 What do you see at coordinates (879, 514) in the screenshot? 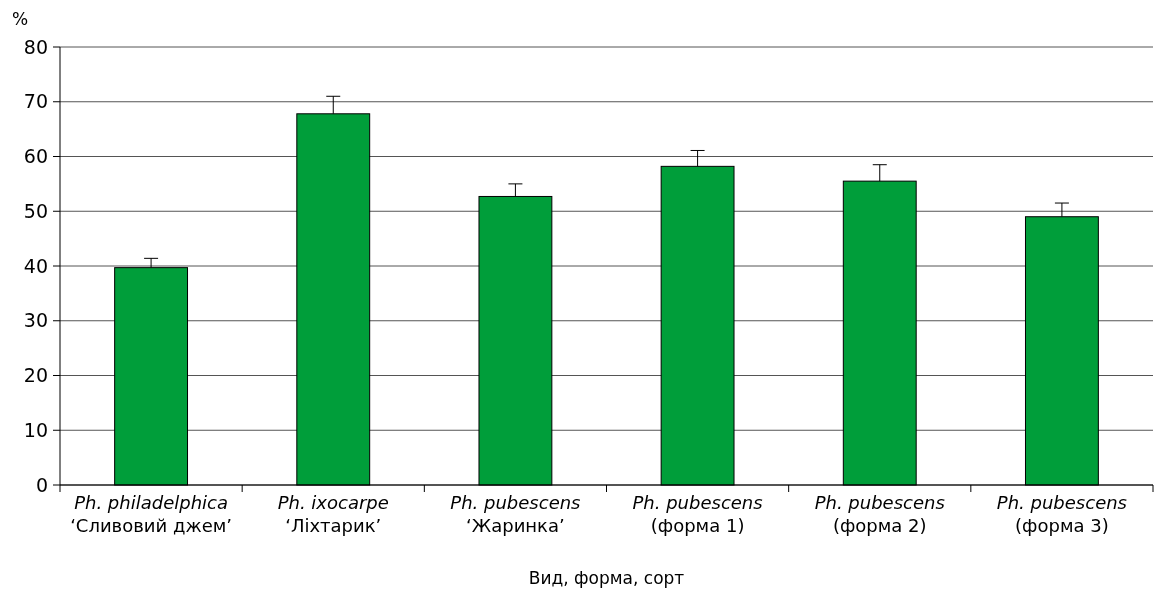
I see `x-tick-label: Ph. pubescens (форма 2)` at bounding box center [879, 514].